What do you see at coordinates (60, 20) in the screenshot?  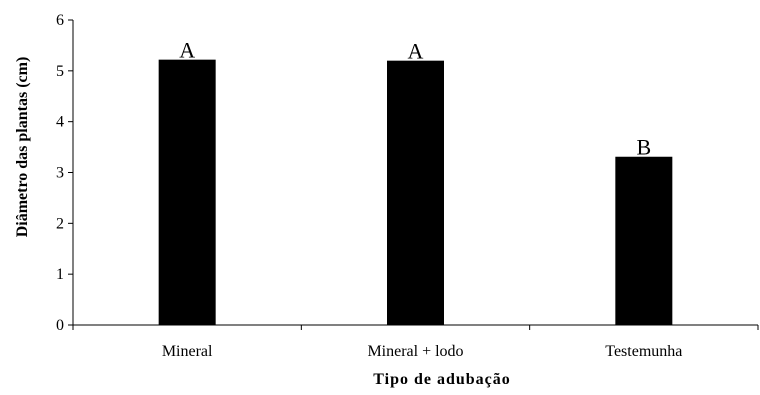 I see `y-tick-label: 6` at bounding box center [60, 20].